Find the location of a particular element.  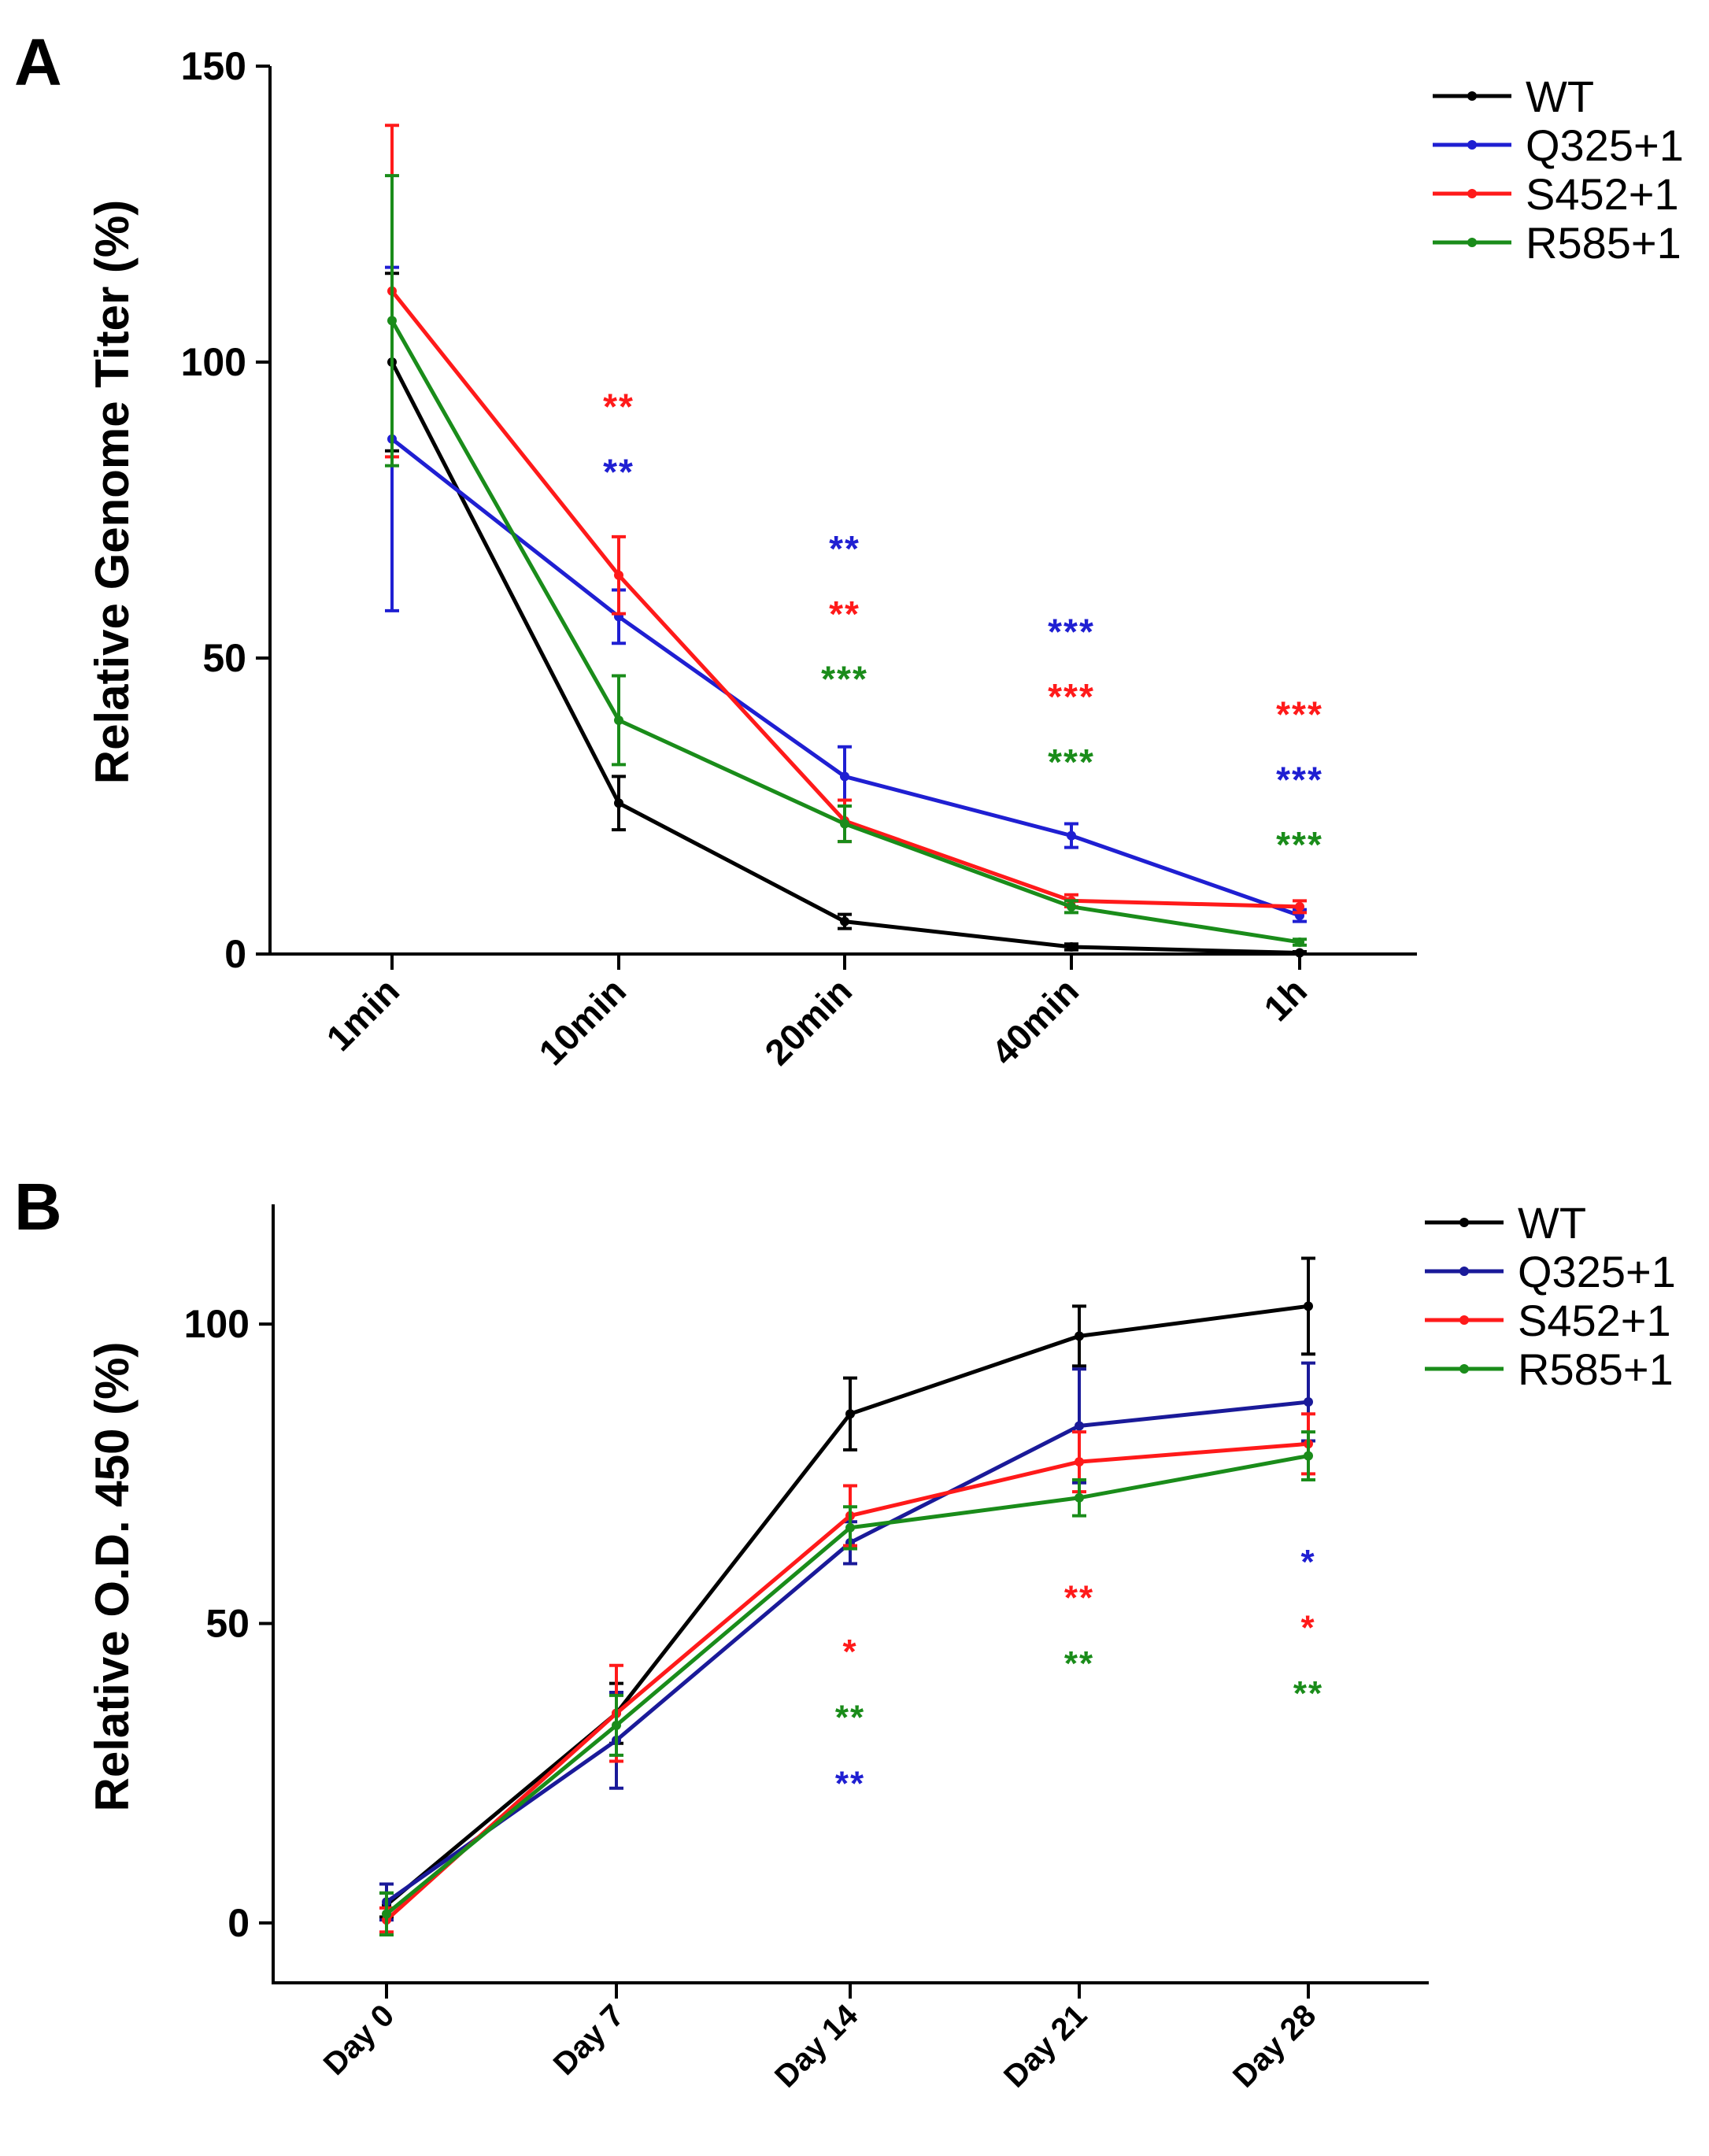

panel-a-legend-entry: WT is located at coordinates (1513, 97).